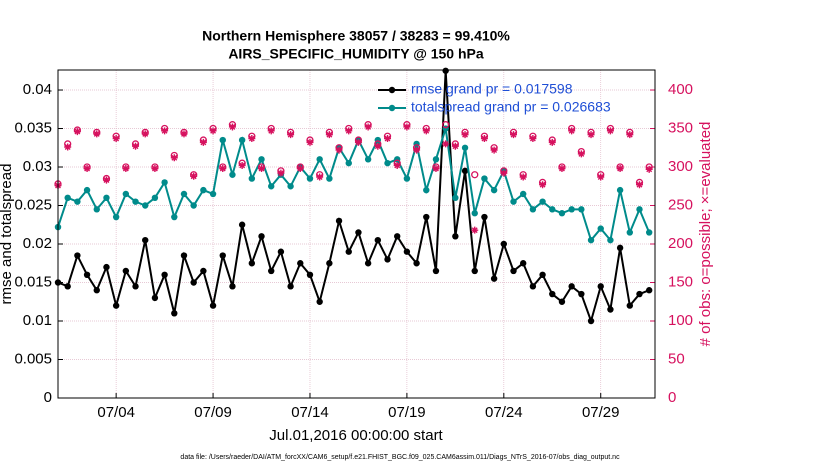 This screenshot has width=830, height=470. I want to click on x-tick-label: 07/24, so click(504, 412).